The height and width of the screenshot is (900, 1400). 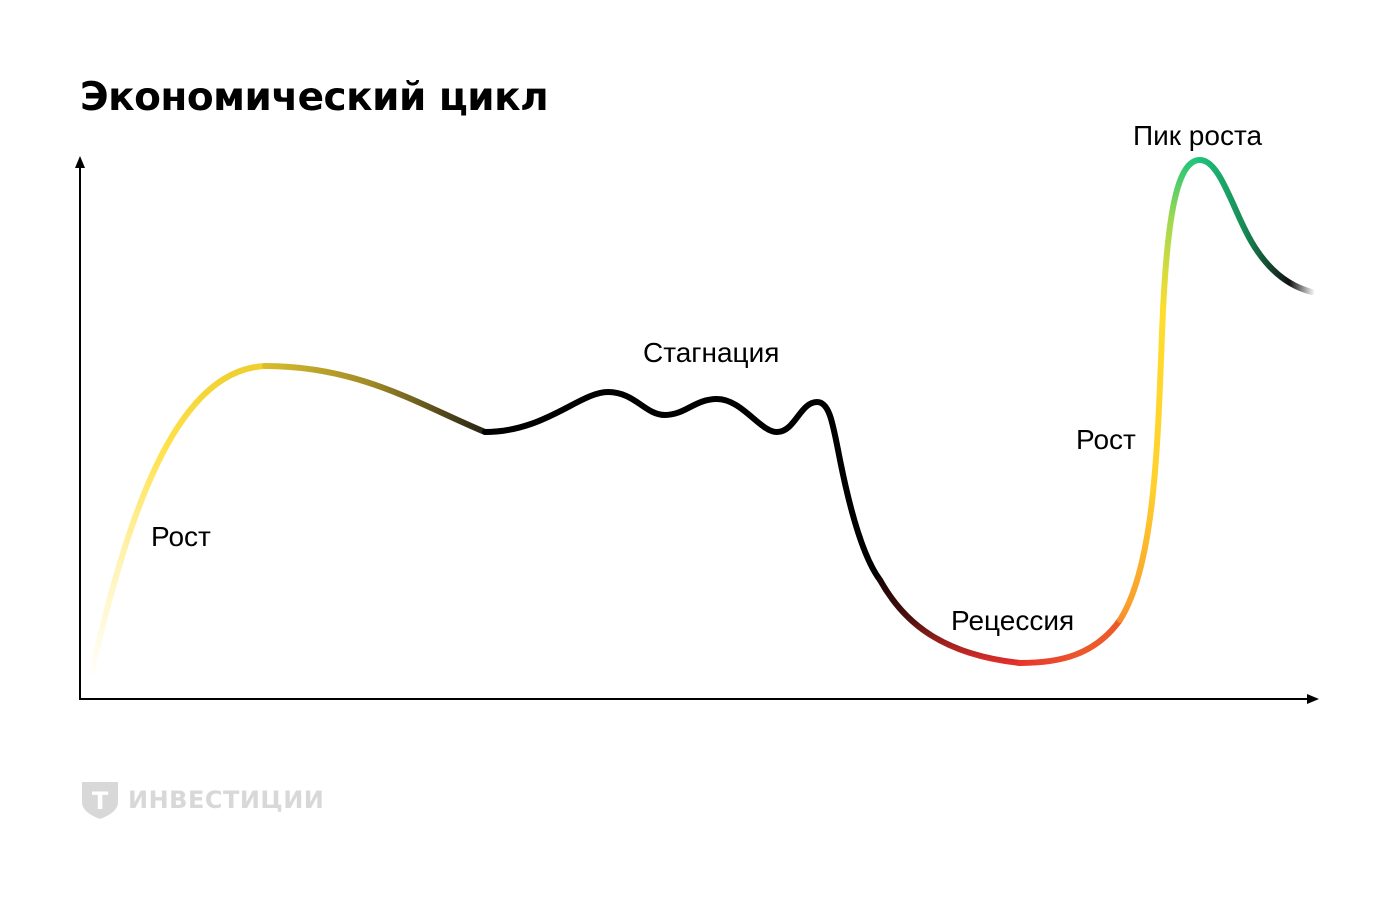 I want to click on curve-segment-growth, so click(x=177, y=523).